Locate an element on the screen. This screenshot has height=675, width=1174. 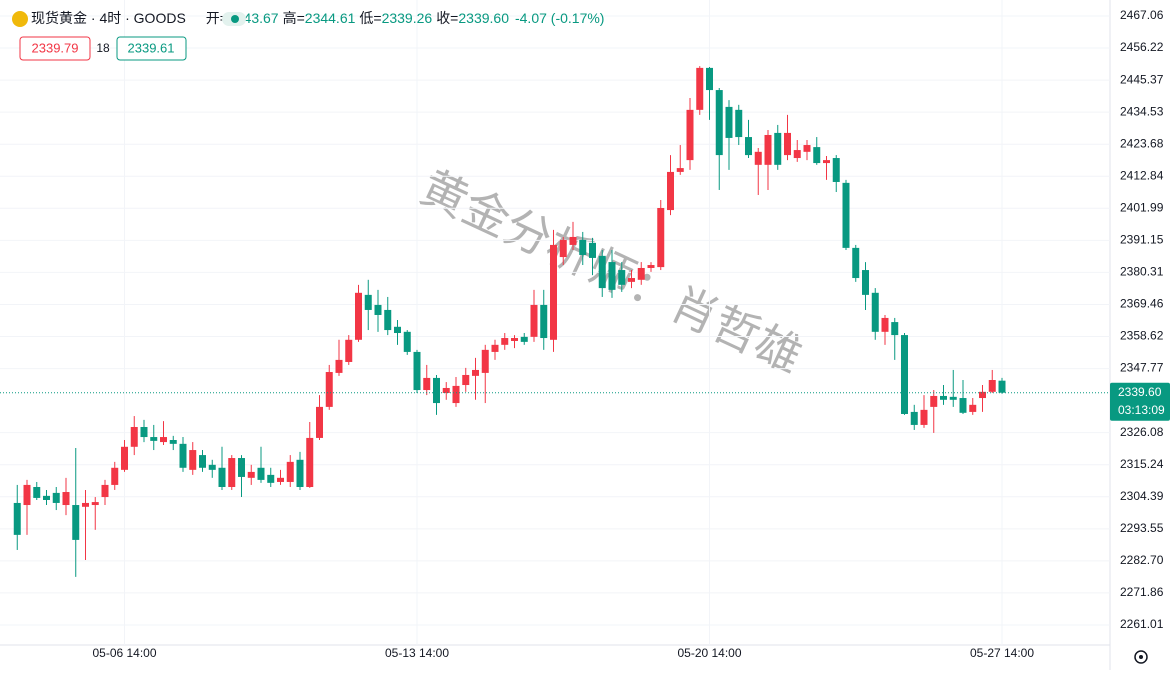
legend-text: -4.07 (-0.17%) is located at coordinates (559, 18).